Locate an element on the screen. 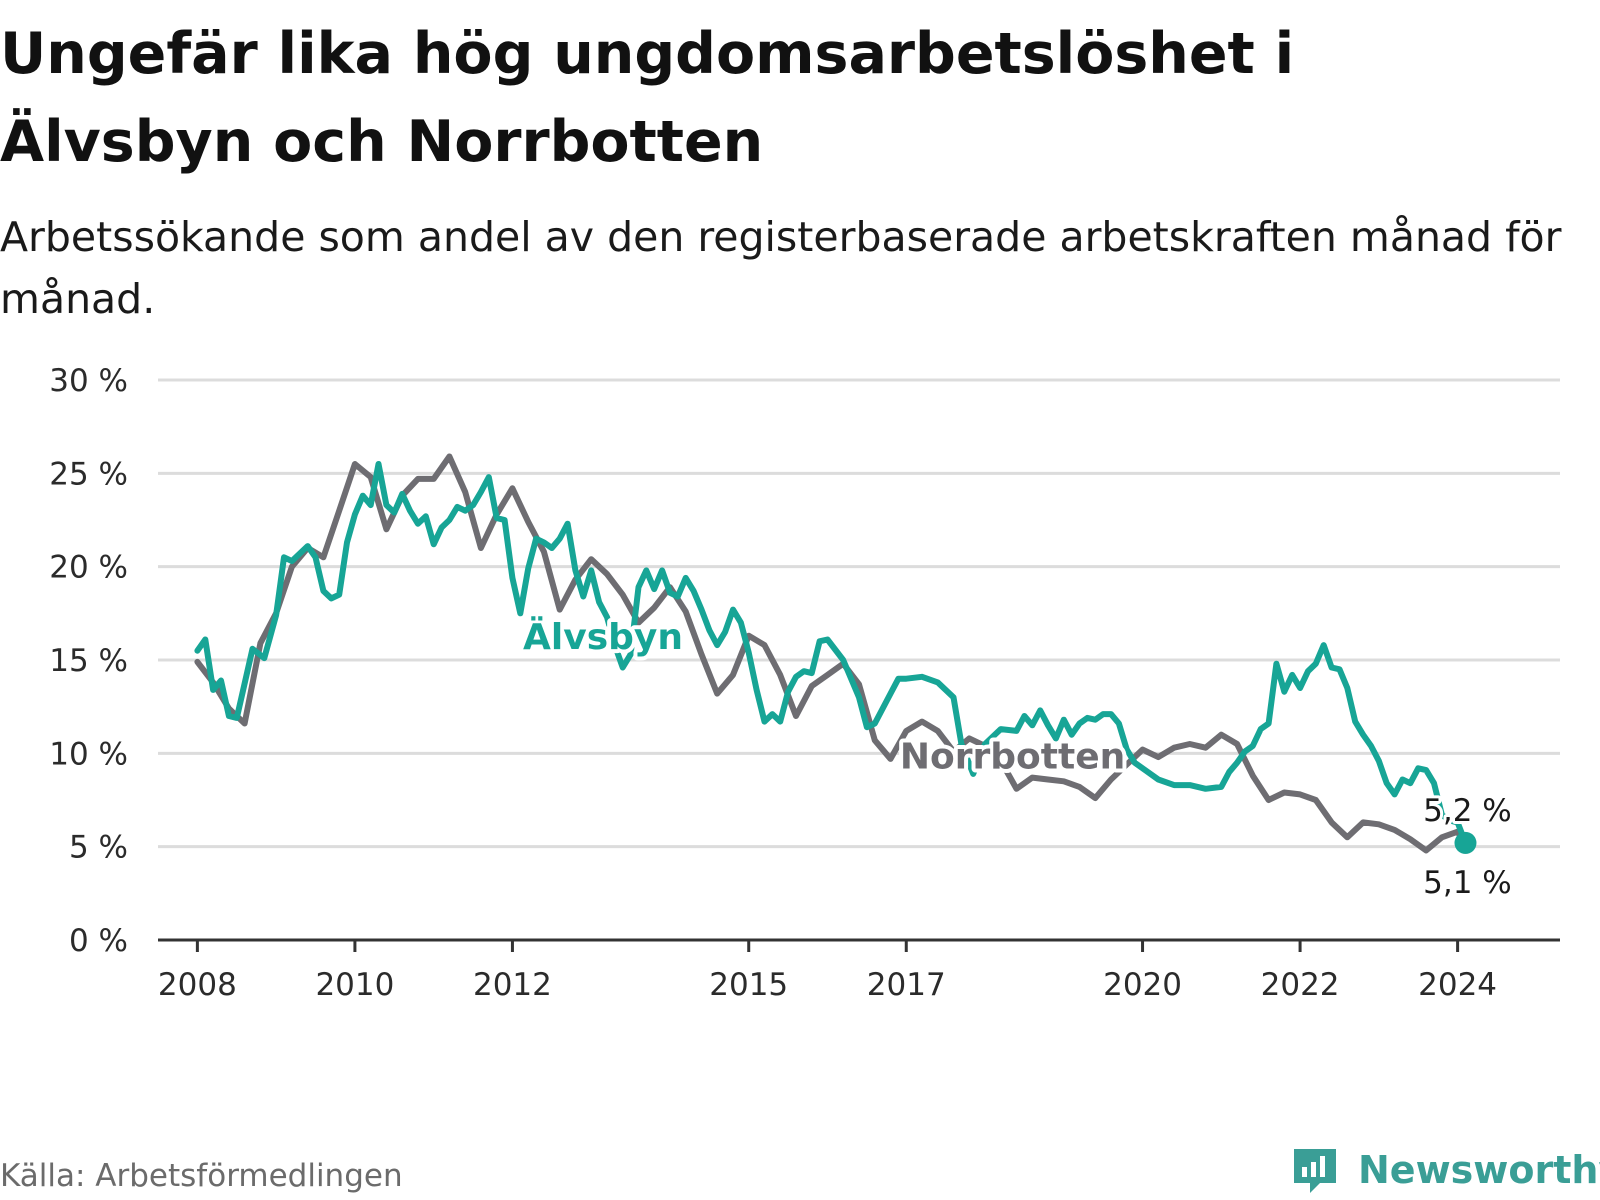 This screenshot has width=1600, height=1200. x-tick-label: 2017 is located at coordinates (906, 985).